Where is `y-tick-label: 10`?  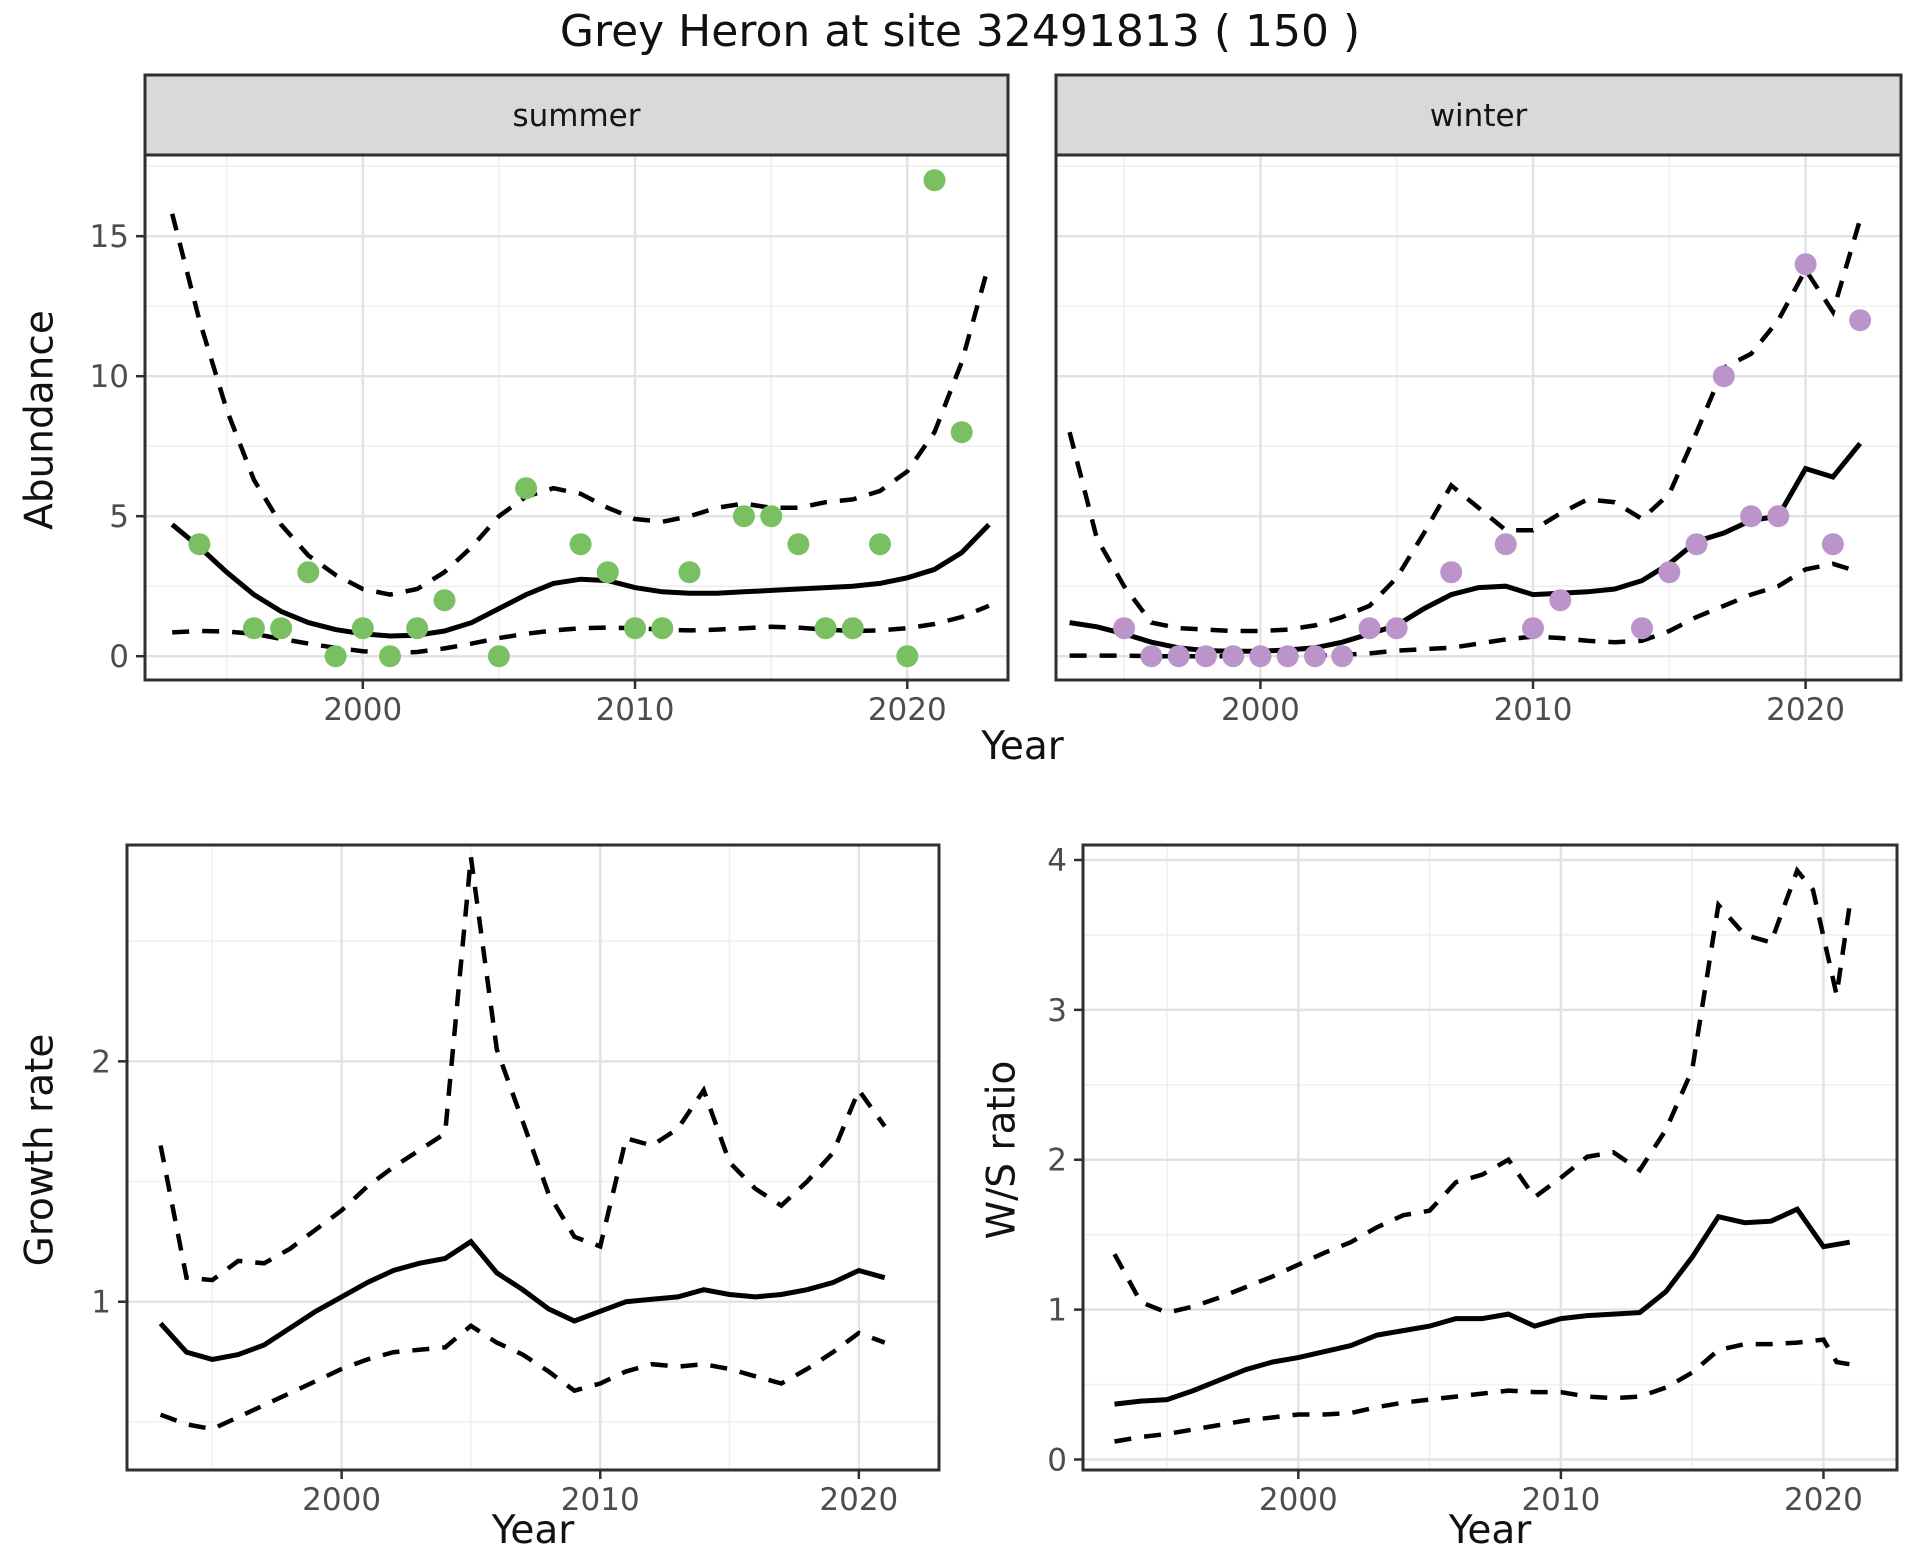
y-tick-label: 10 is located at coordinates (109, 377).